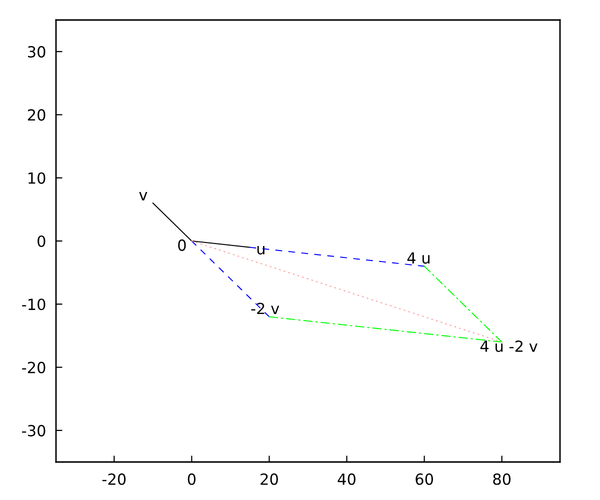 The height and width of the screenshot is (500, 600). I want to click on y-tick-label: 0, so click(42, 241).